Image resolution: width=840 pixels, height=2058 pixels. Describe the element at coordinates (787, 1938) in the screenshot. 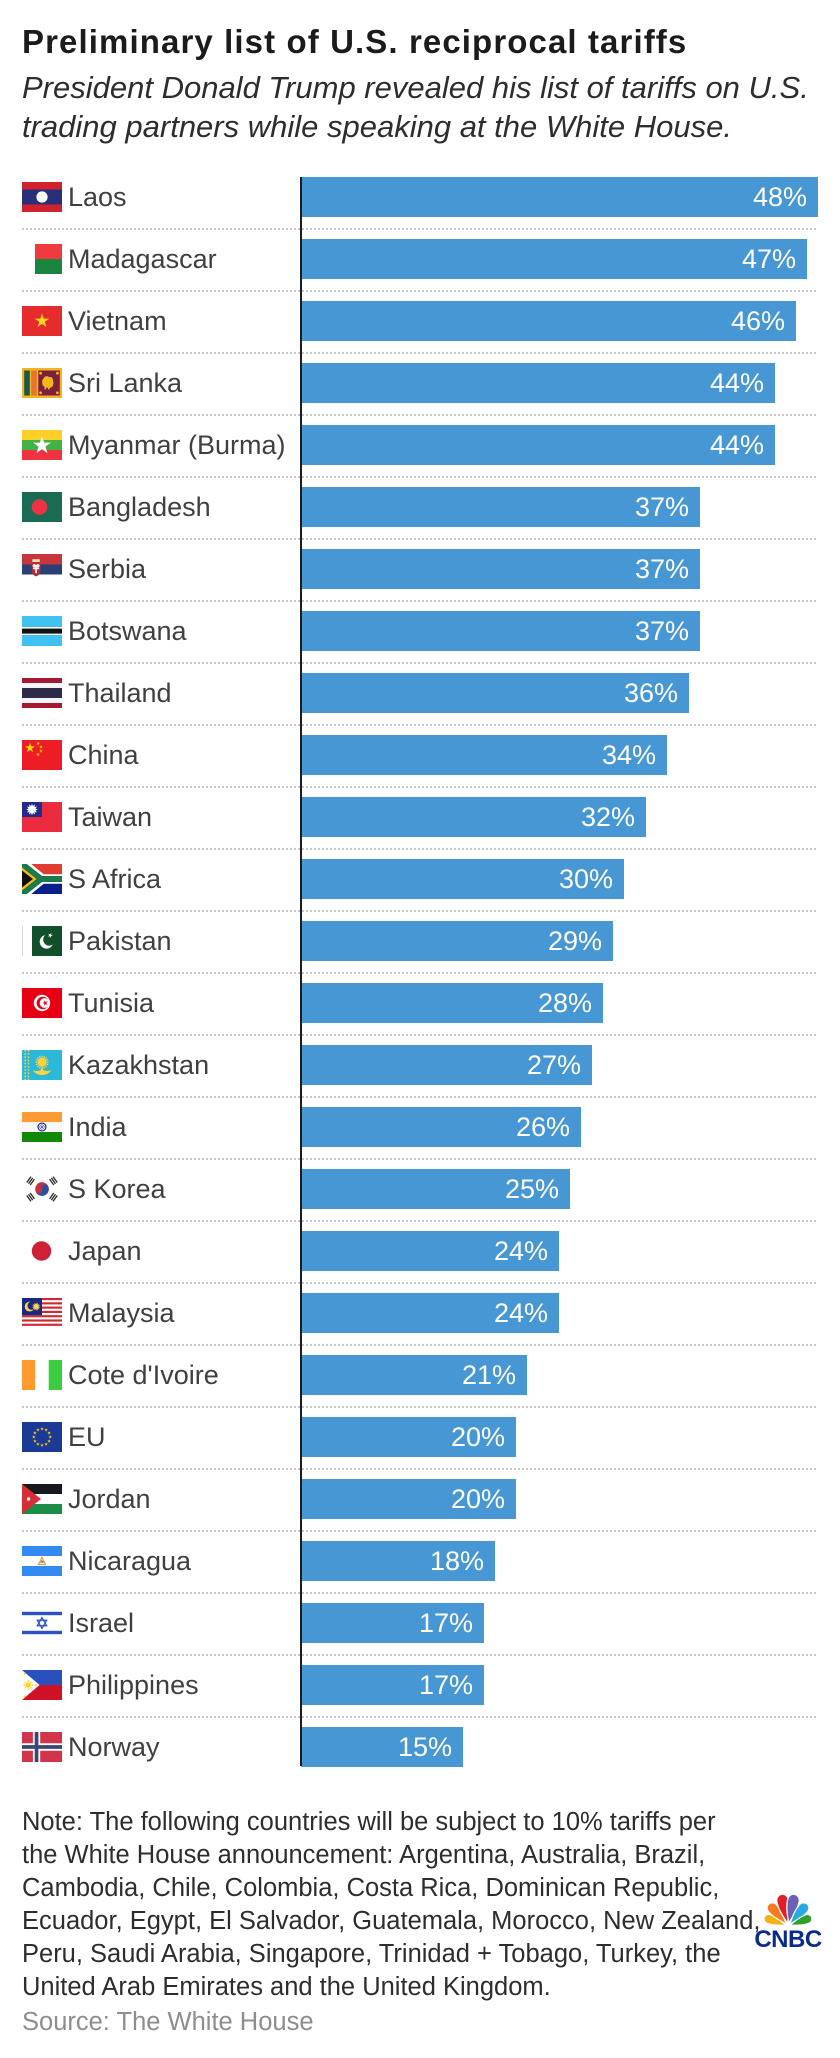

I see `svg-text: CNBC` at that location.